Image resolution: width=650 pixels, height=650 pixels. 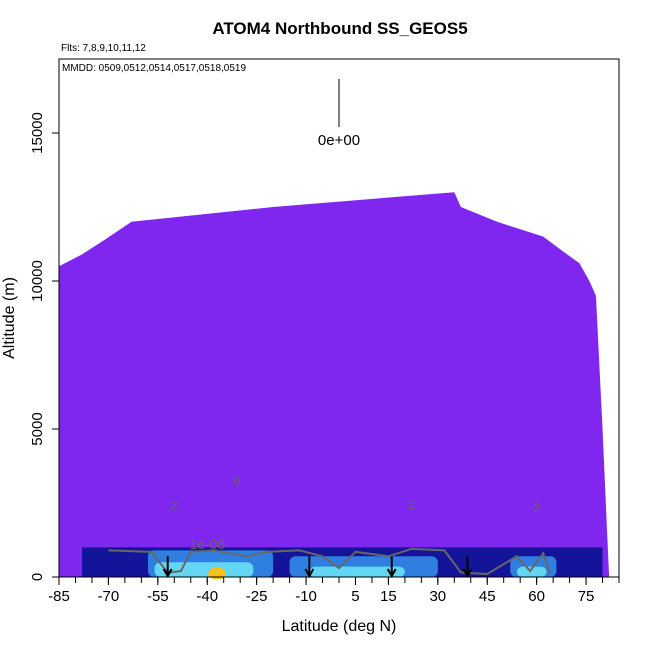 What do you see at coordinates (217, 573) in the screenshot?
I see `hotspot-cell` at bounding box center [217, 573].